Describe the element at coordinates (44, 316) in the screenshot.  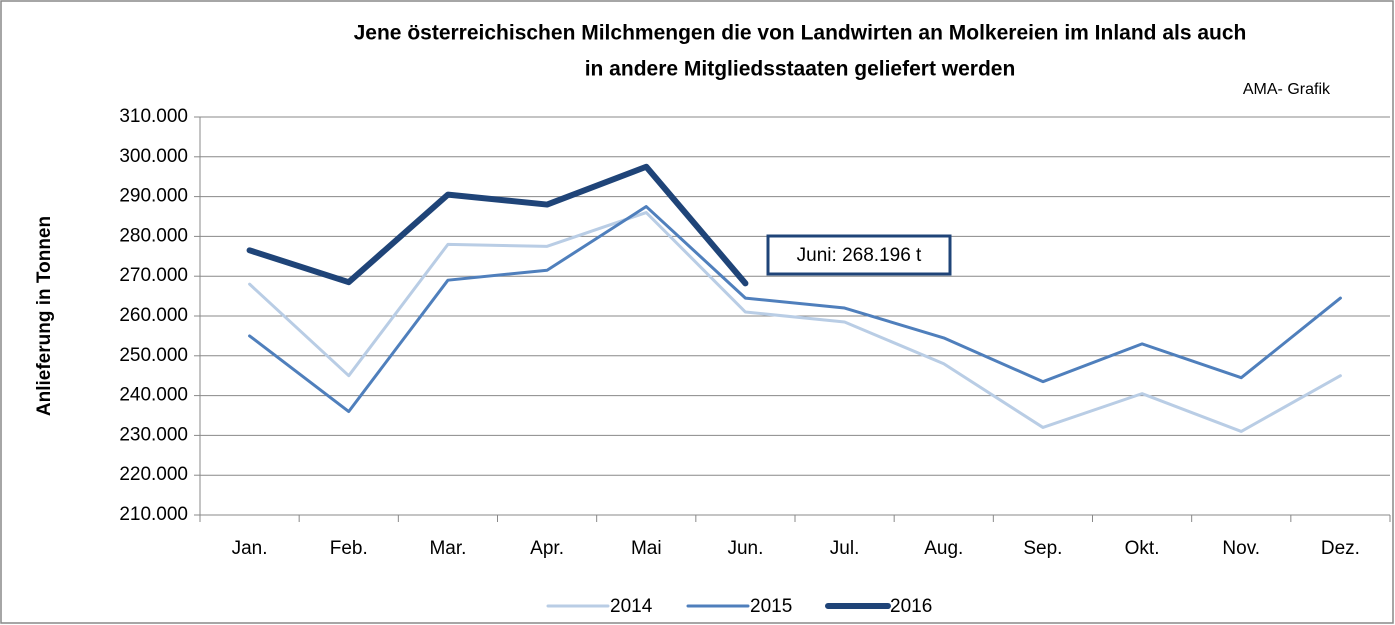
I see `y-axis-title: Anlieferung in Tonnen` at that location.